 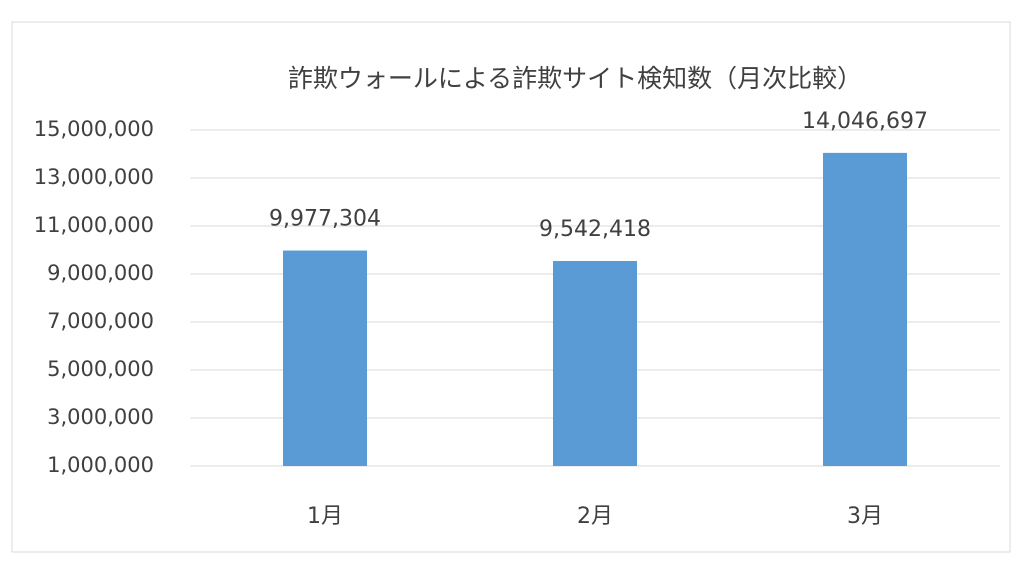 What do you see at coordinates (100, 465) in the screenshot?
I see `y-tick-label: 1,000,000` at bounding box center [100, 465].